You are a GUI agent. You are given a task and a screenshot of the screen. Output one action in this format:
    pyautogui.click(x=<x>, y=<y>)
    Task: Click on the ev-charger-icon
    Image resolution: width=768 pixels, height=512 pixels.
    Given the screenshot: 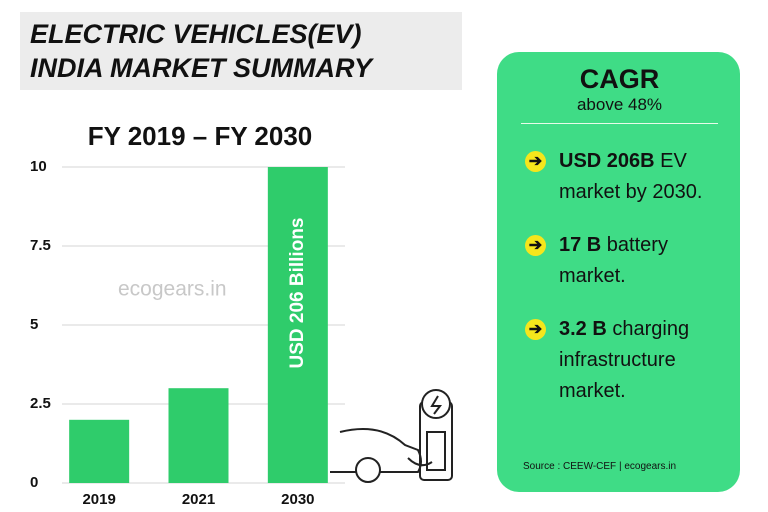 What is the action you would take?
    pyautogui.click(x=391, y=436)
    